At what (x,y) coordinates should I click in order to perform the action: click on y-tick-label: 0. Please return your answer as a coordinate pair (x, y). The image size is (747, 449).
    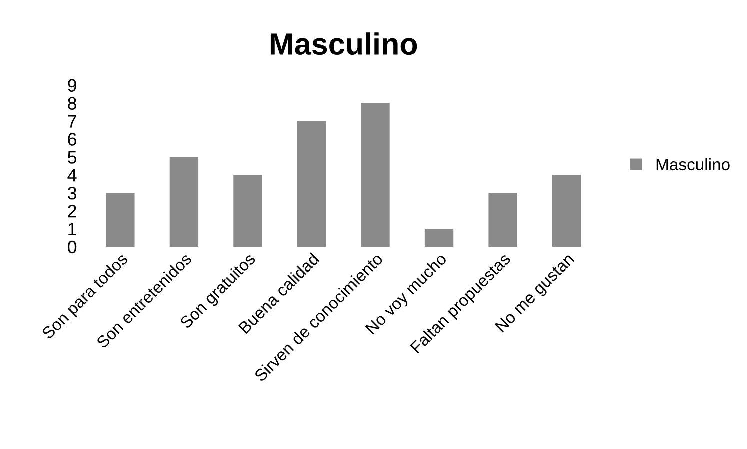
    Looking at the image, I should click on (72, 247).